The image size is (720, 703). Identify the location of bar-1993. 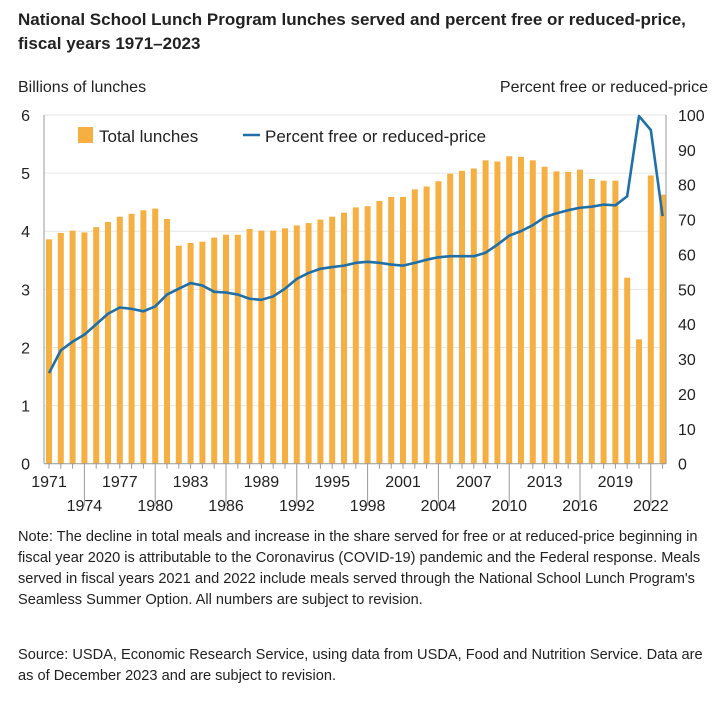
(308, 343).